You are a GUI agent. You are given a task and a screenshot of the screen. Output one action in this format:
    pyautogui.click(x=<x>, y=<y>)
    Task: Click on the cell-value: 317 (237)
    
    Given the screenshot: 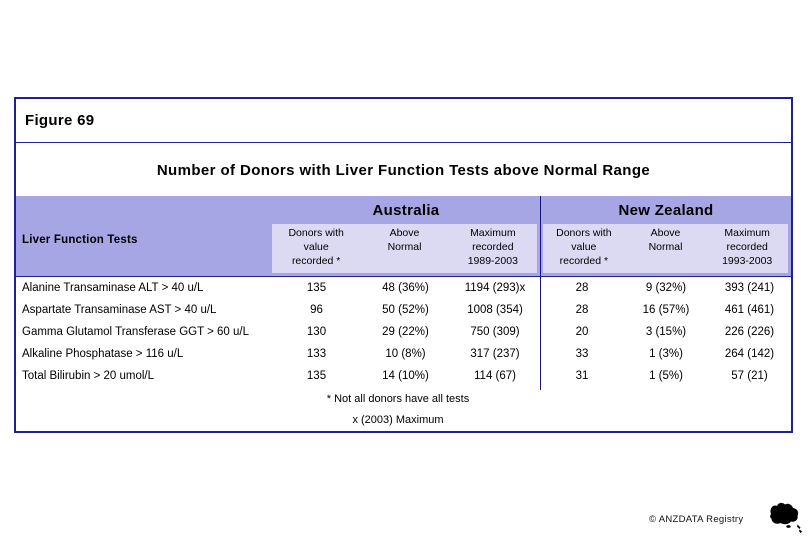 What is the action you would take?
    pyautogui.click(x=495, y=354)
    